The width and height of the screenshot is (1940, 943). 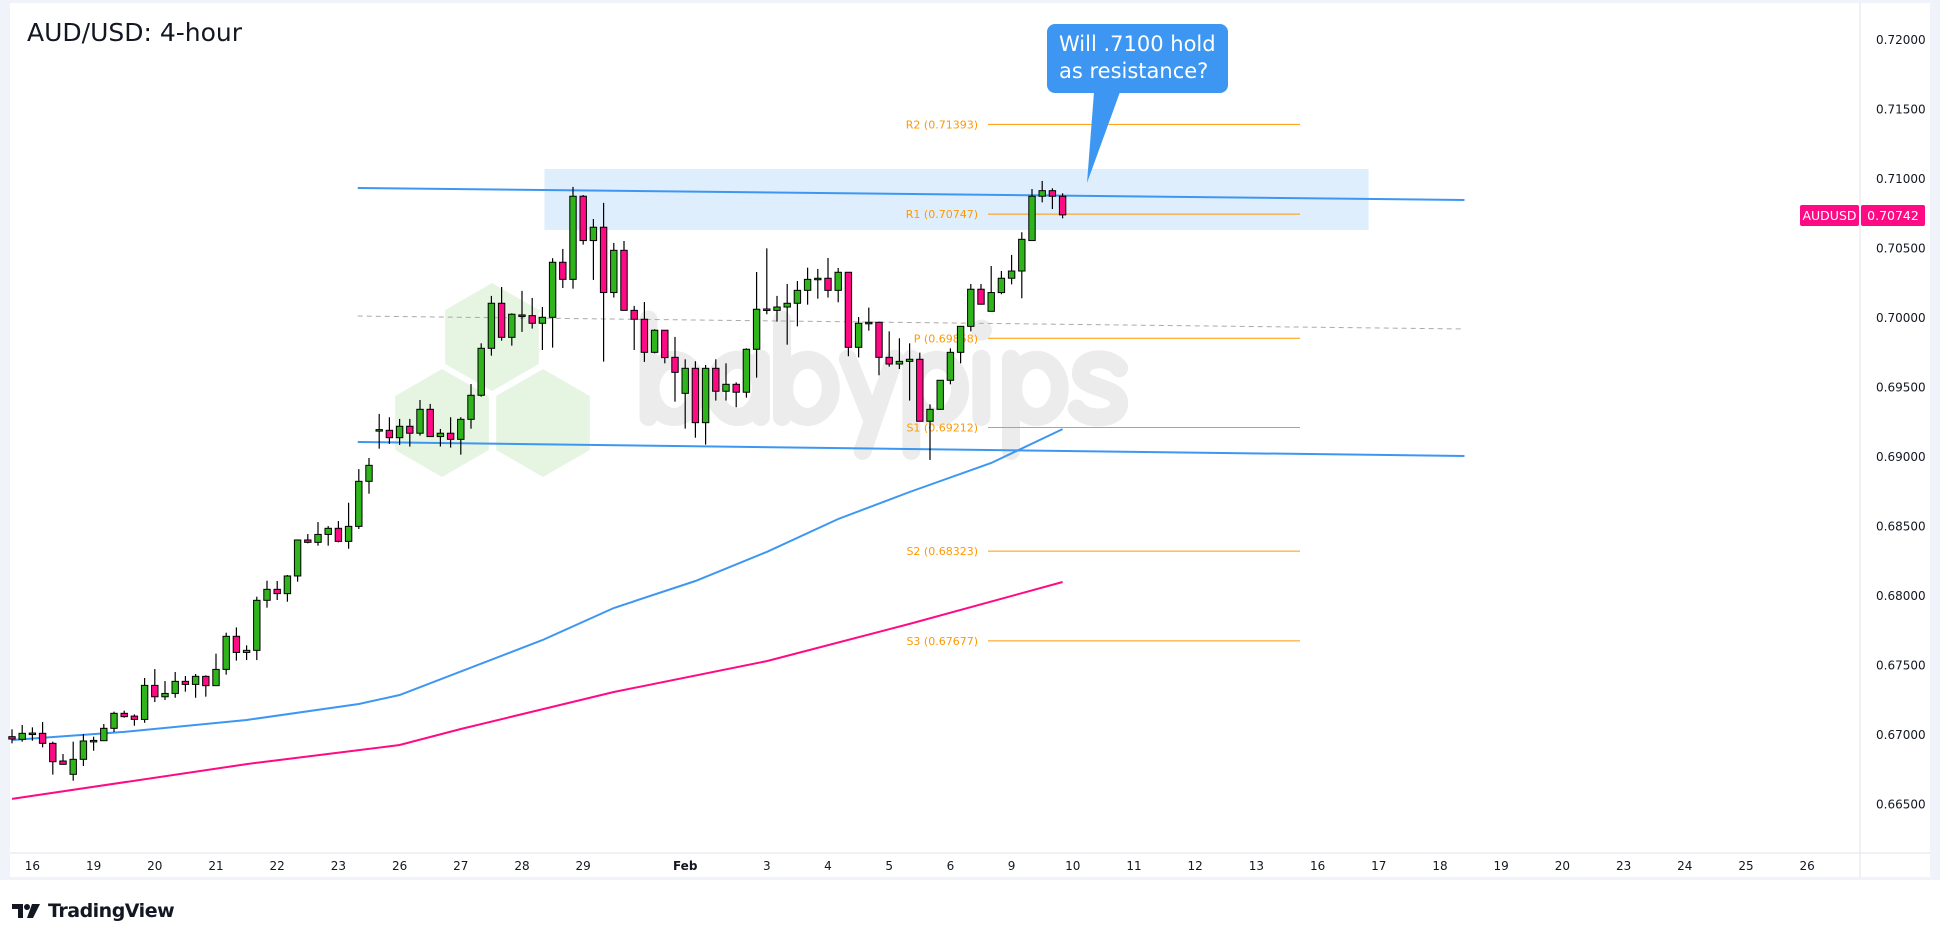 What do you see at coordinates (1133, 866) in the screenshot?
I see `time-tick-label: 11` at bounding box center [1133, 866].